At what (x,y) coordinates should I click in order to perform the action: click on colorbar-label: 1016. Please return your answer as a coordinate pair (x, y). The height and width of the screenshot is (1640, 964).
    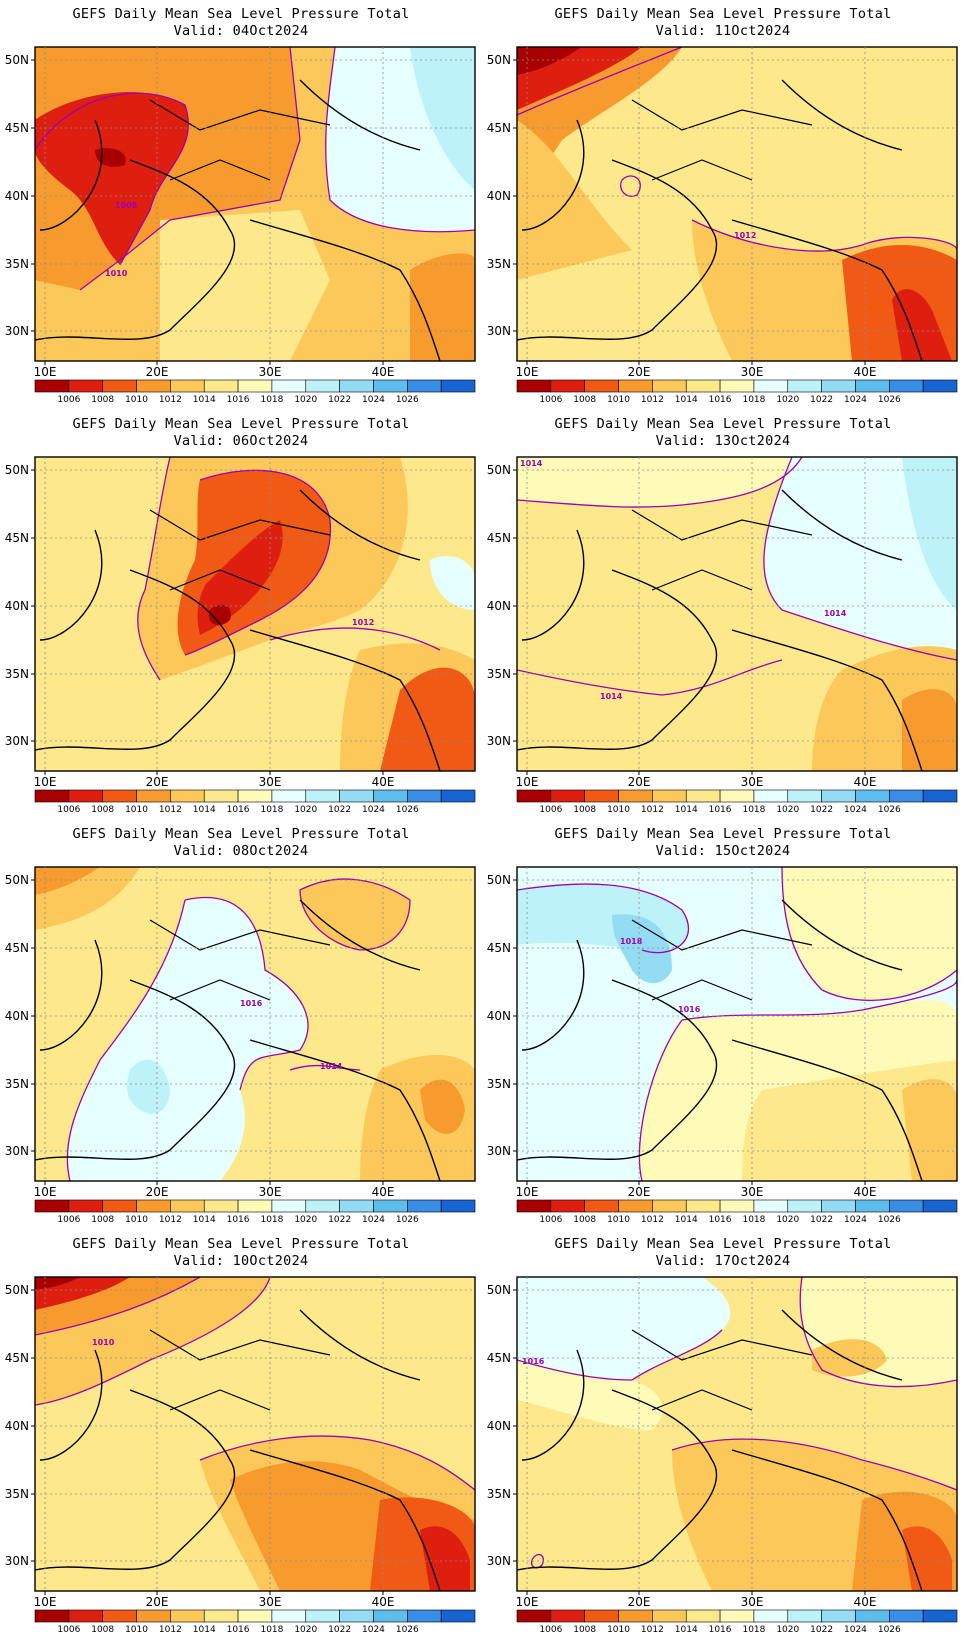
    Looking at the image, I should click on (720, 1630).